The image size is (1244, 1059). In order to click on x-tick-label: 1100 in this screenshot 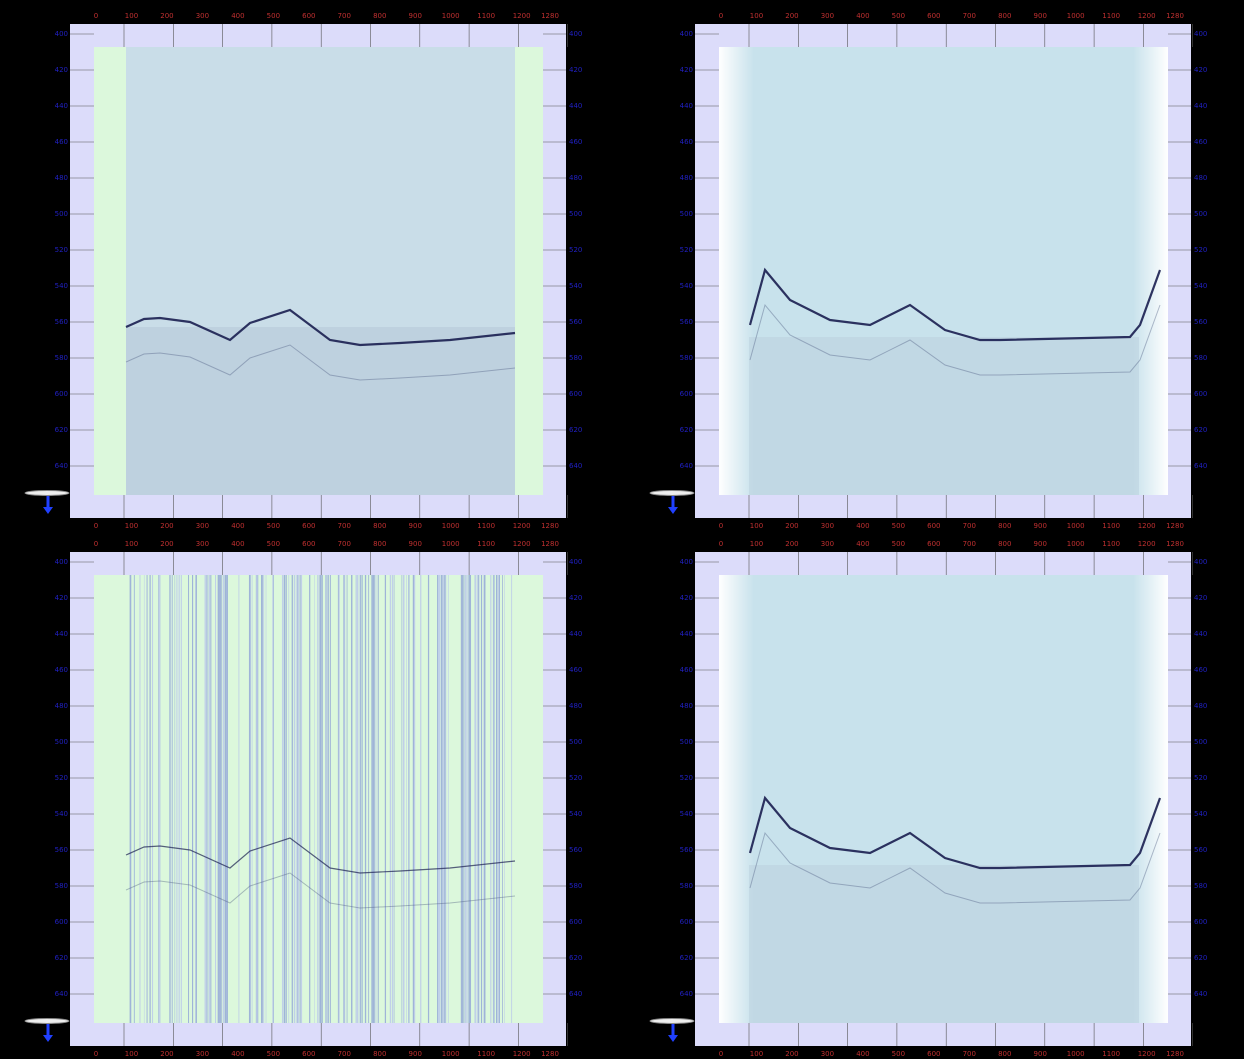, I will do `click(1111, 544)`.